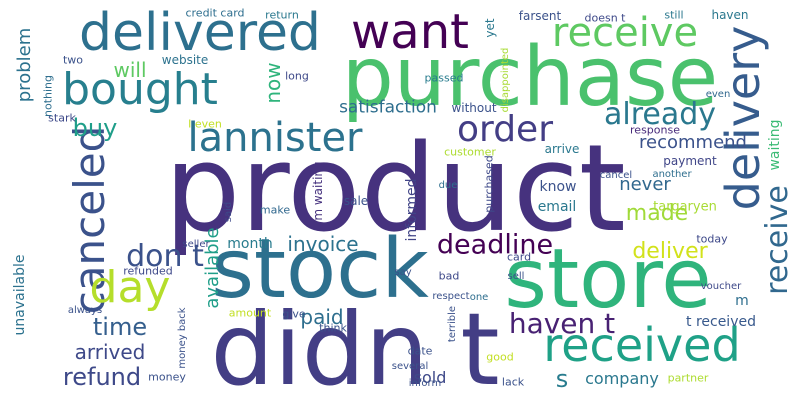 The height and width of the screenshot is (400, 800). I want to click on word-refund: refund, so click(102, 377).